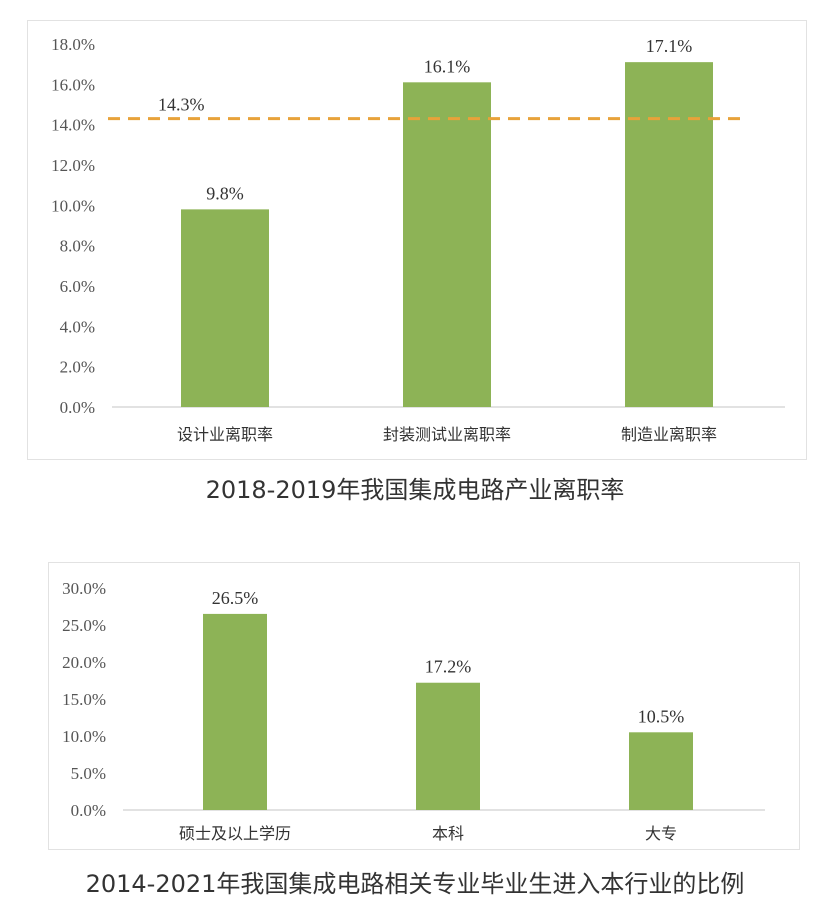 The height and width of the screenshot is (915, 830). Describe the element at coordinates (225, 193) in the screenshot. I see `attrition-bar-value-label: 9.8%` at that location.